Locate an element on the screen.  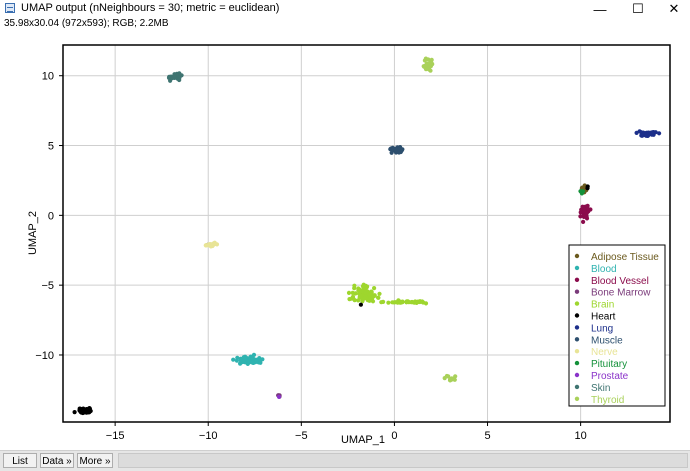
close-button: ✕ is located at coordinates (674, 8).